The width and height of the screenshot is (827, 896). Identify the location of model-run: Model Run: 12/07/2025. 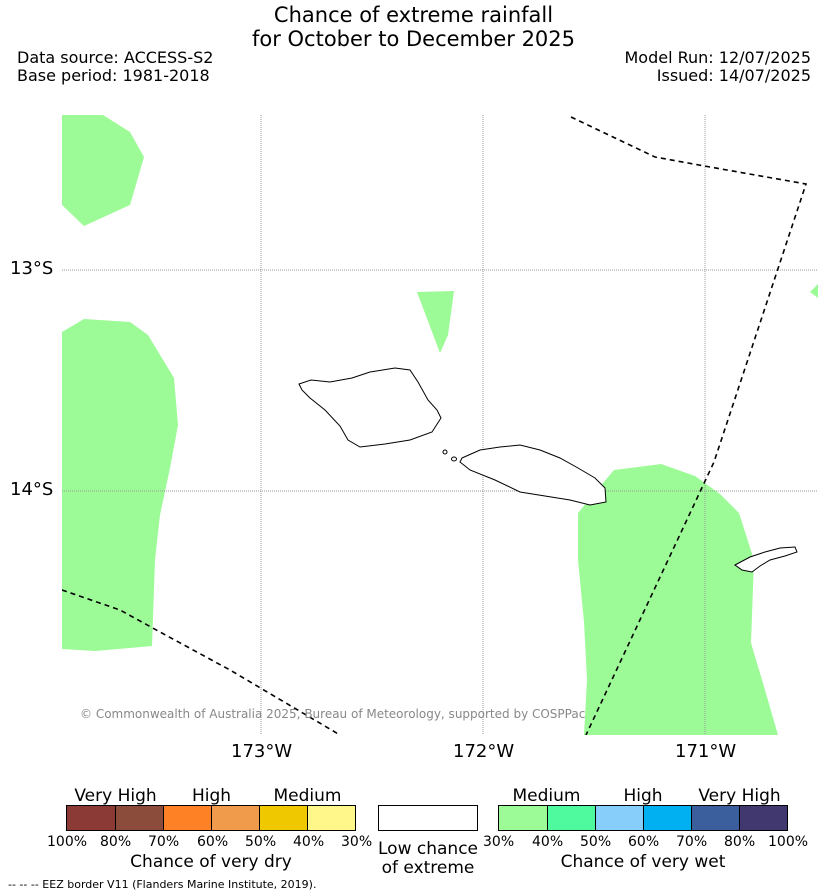
(718, 57).